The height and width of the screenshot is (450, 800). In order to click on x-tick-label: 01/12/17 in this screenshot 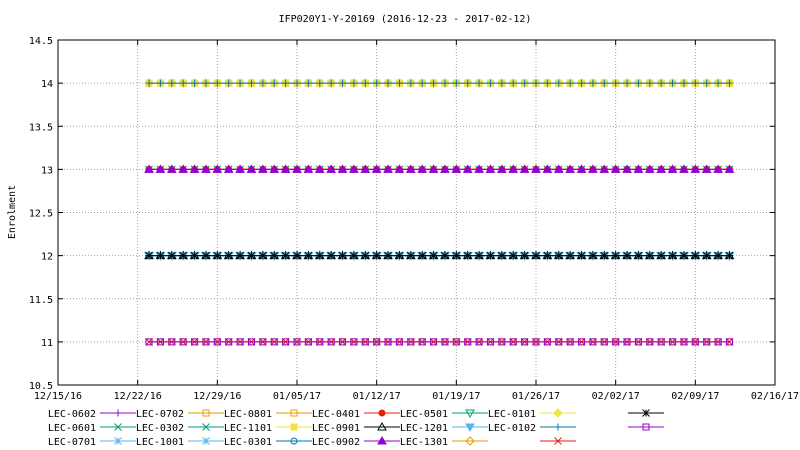, I will do `click(377, 396)`.